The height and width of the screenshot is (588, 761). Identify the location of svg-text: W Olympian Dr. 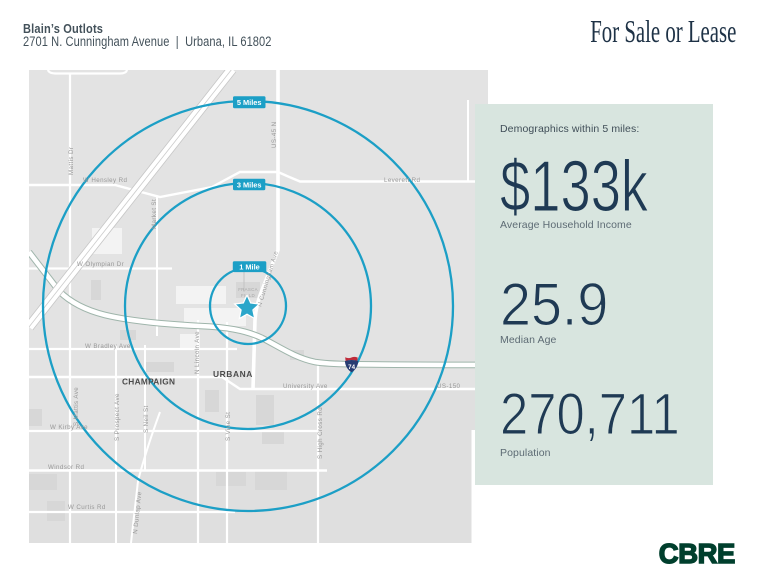
(100, 264).